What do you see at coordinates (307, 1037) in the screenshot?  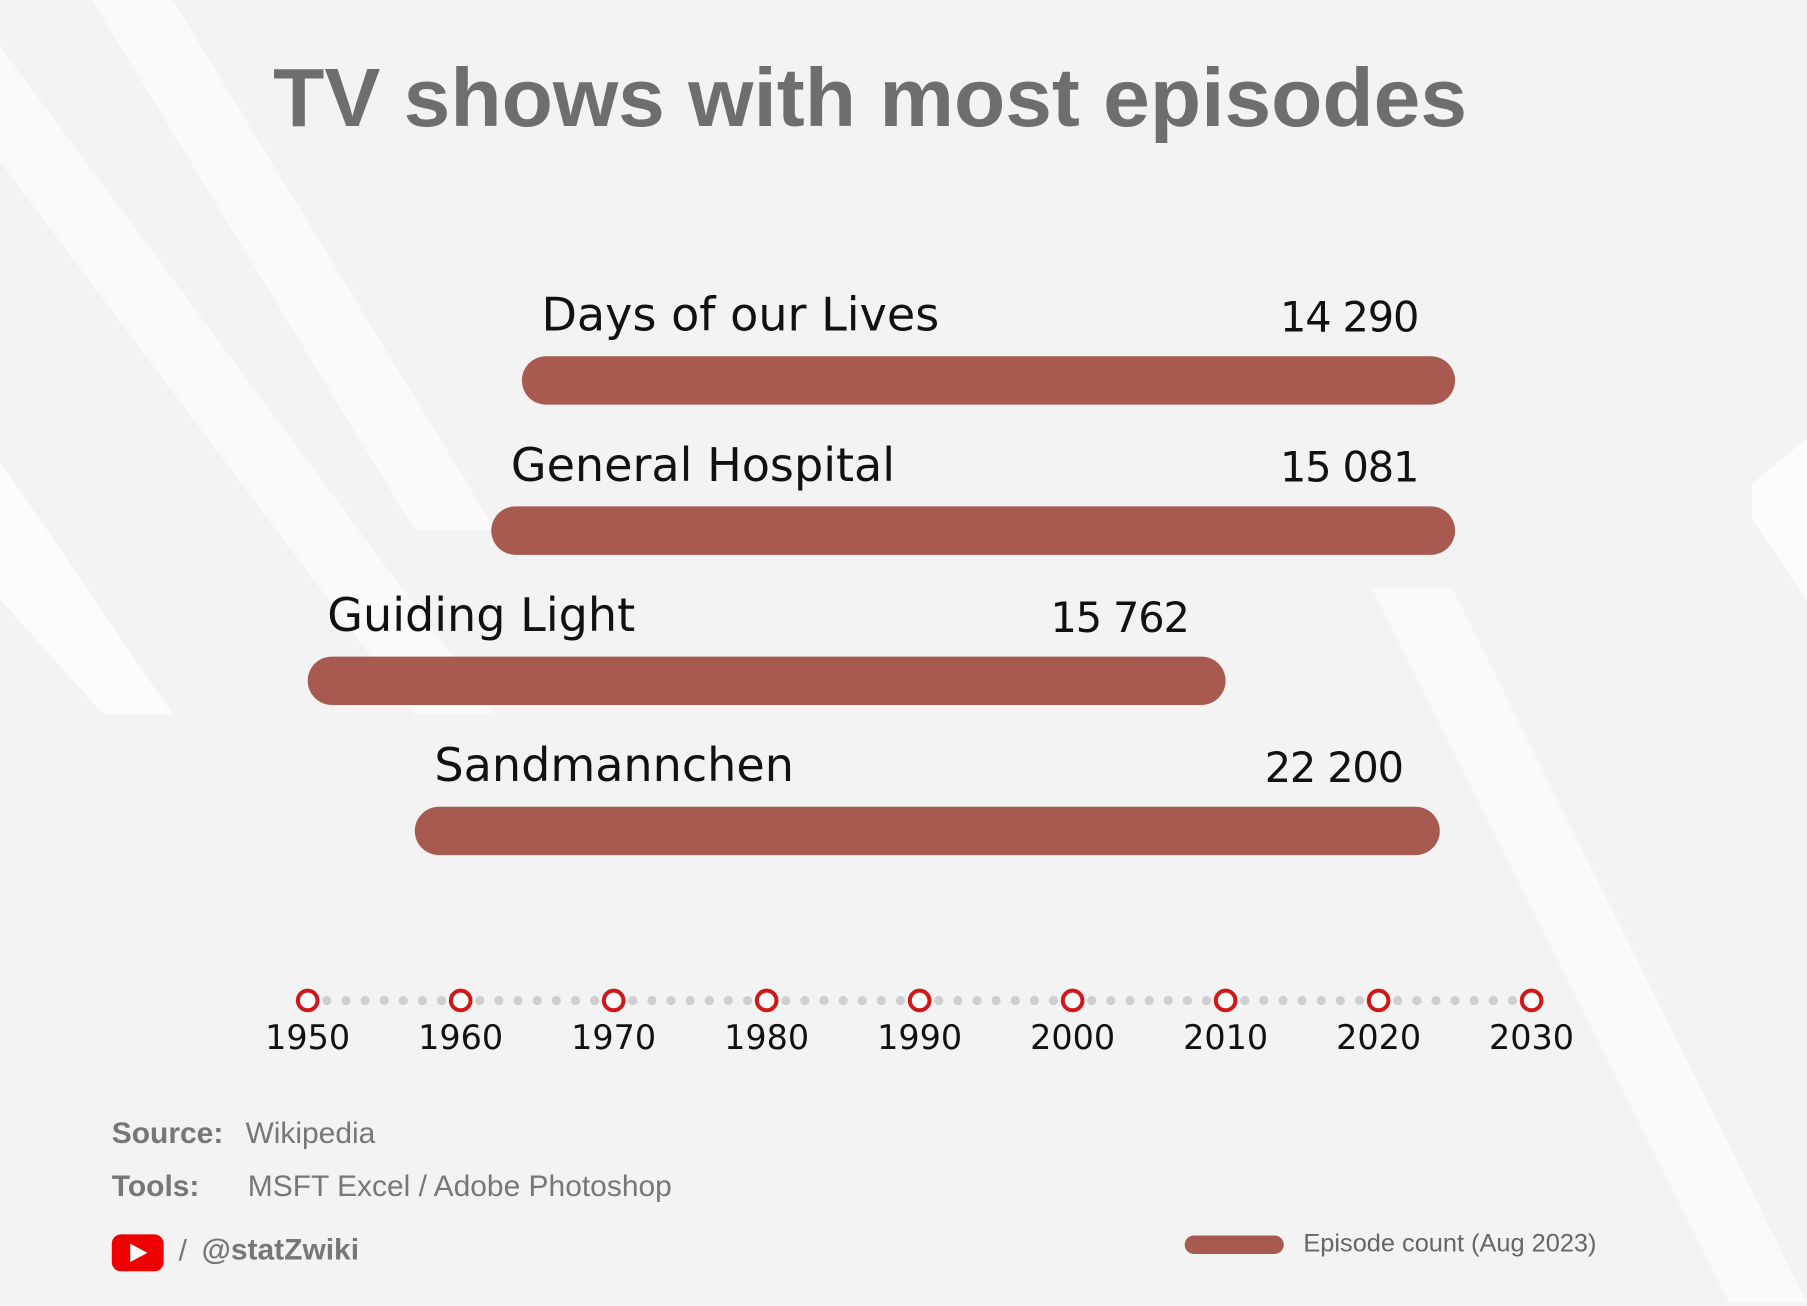 I see `x-tick-label: 1950` at bounding box center [307, 1037].